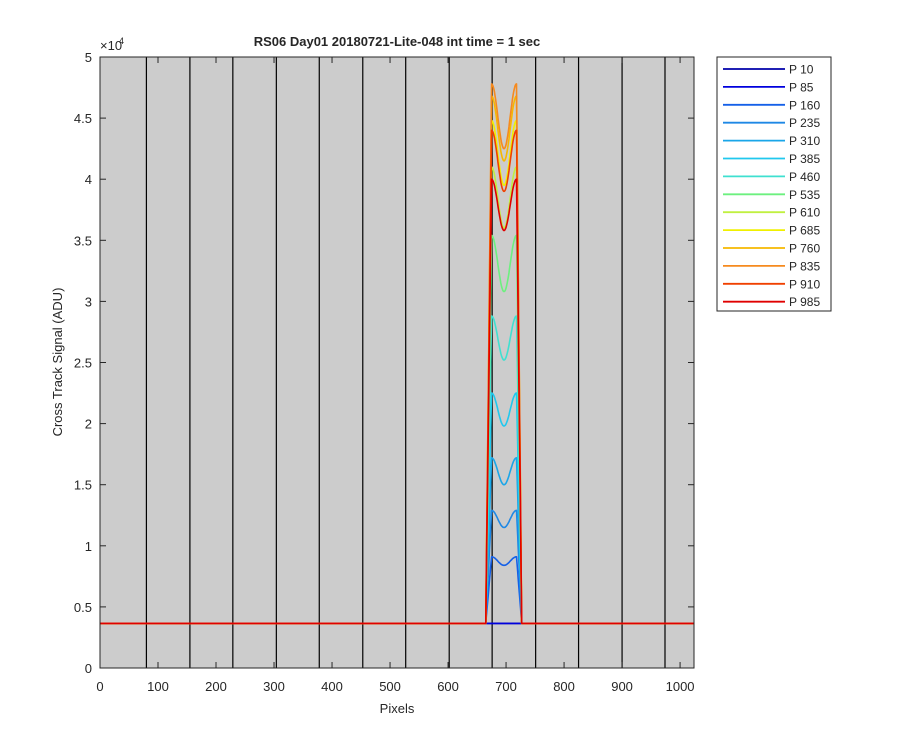 The width and height of the screenshot is (900, 750). Describe the element at coordinates (121, 41) in the screenshot. I see `y-exponent-power: 4` at that location.